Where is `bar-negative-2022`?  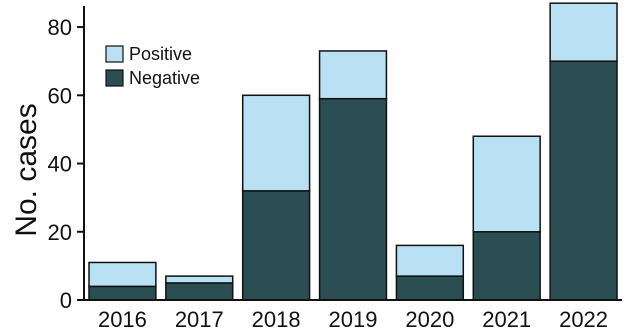 bar-negative-2022 is located at coordinates (583, 180).